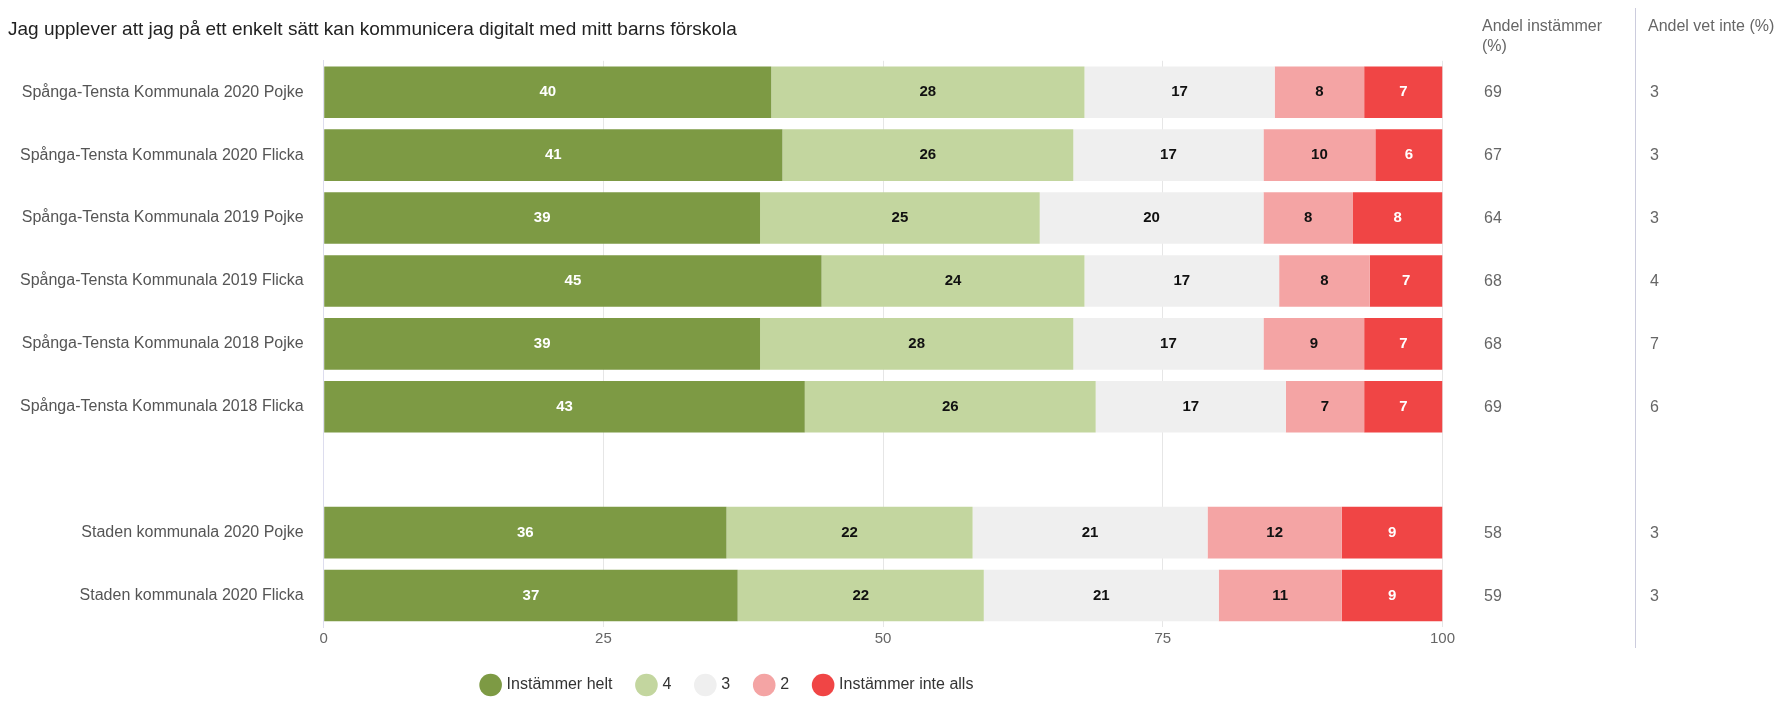 The height and width of the screenshot is (721, 1785). I want to click on data-label: 58, so click(1493, 532).